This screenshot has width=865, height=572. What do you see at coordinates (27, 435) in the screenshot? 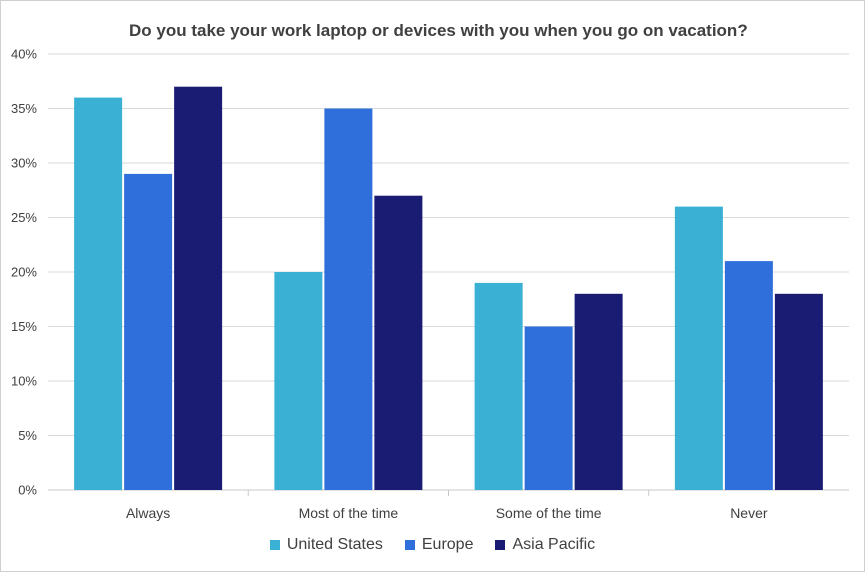
I see `y-tick-label: 5%` at bounding box center [27, 435].